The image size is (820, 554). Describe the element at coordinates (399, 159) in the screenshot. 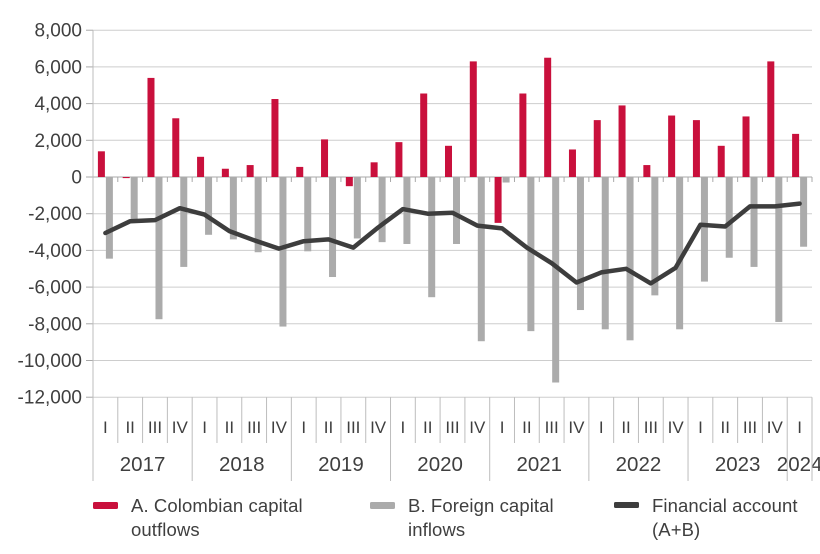

I see `bar-outflows-2020-I` at that location.